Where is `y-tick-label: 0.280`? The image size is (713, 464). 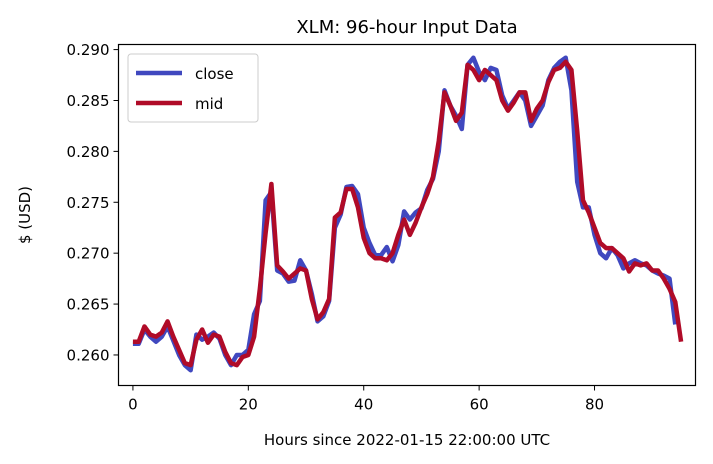
y-tick-label: 0.280 is located at coordinates (88, 152).